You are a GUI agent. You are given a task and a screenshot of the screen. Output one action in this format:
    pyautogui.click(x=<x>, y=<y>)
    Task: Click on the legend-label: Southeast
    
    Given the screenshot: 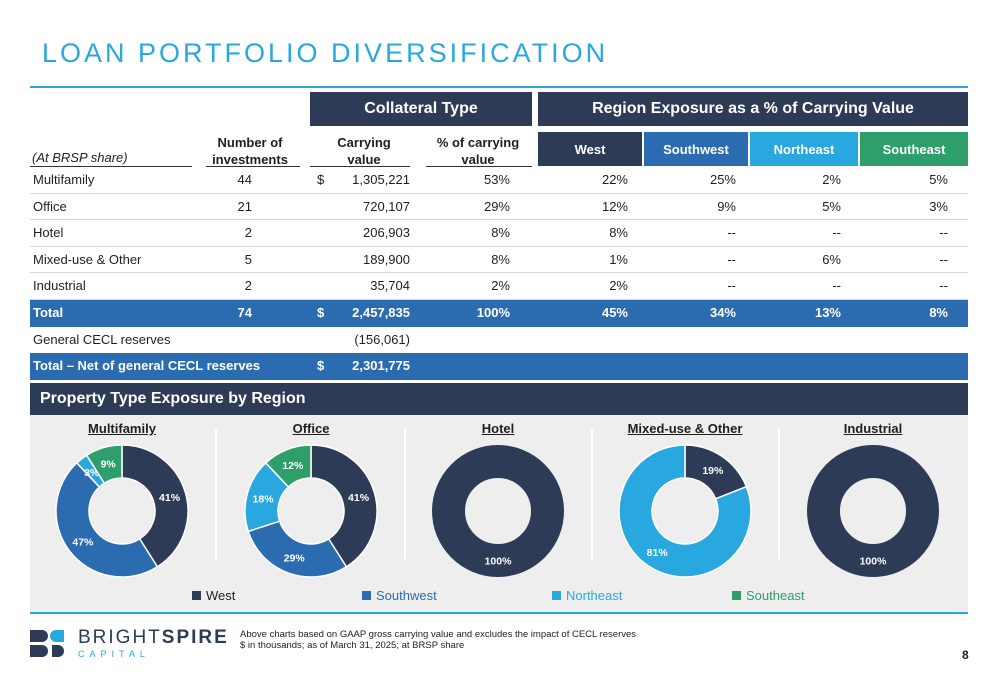 What is the action you would take?
    pyautogui.click(x=775, y=595)
    